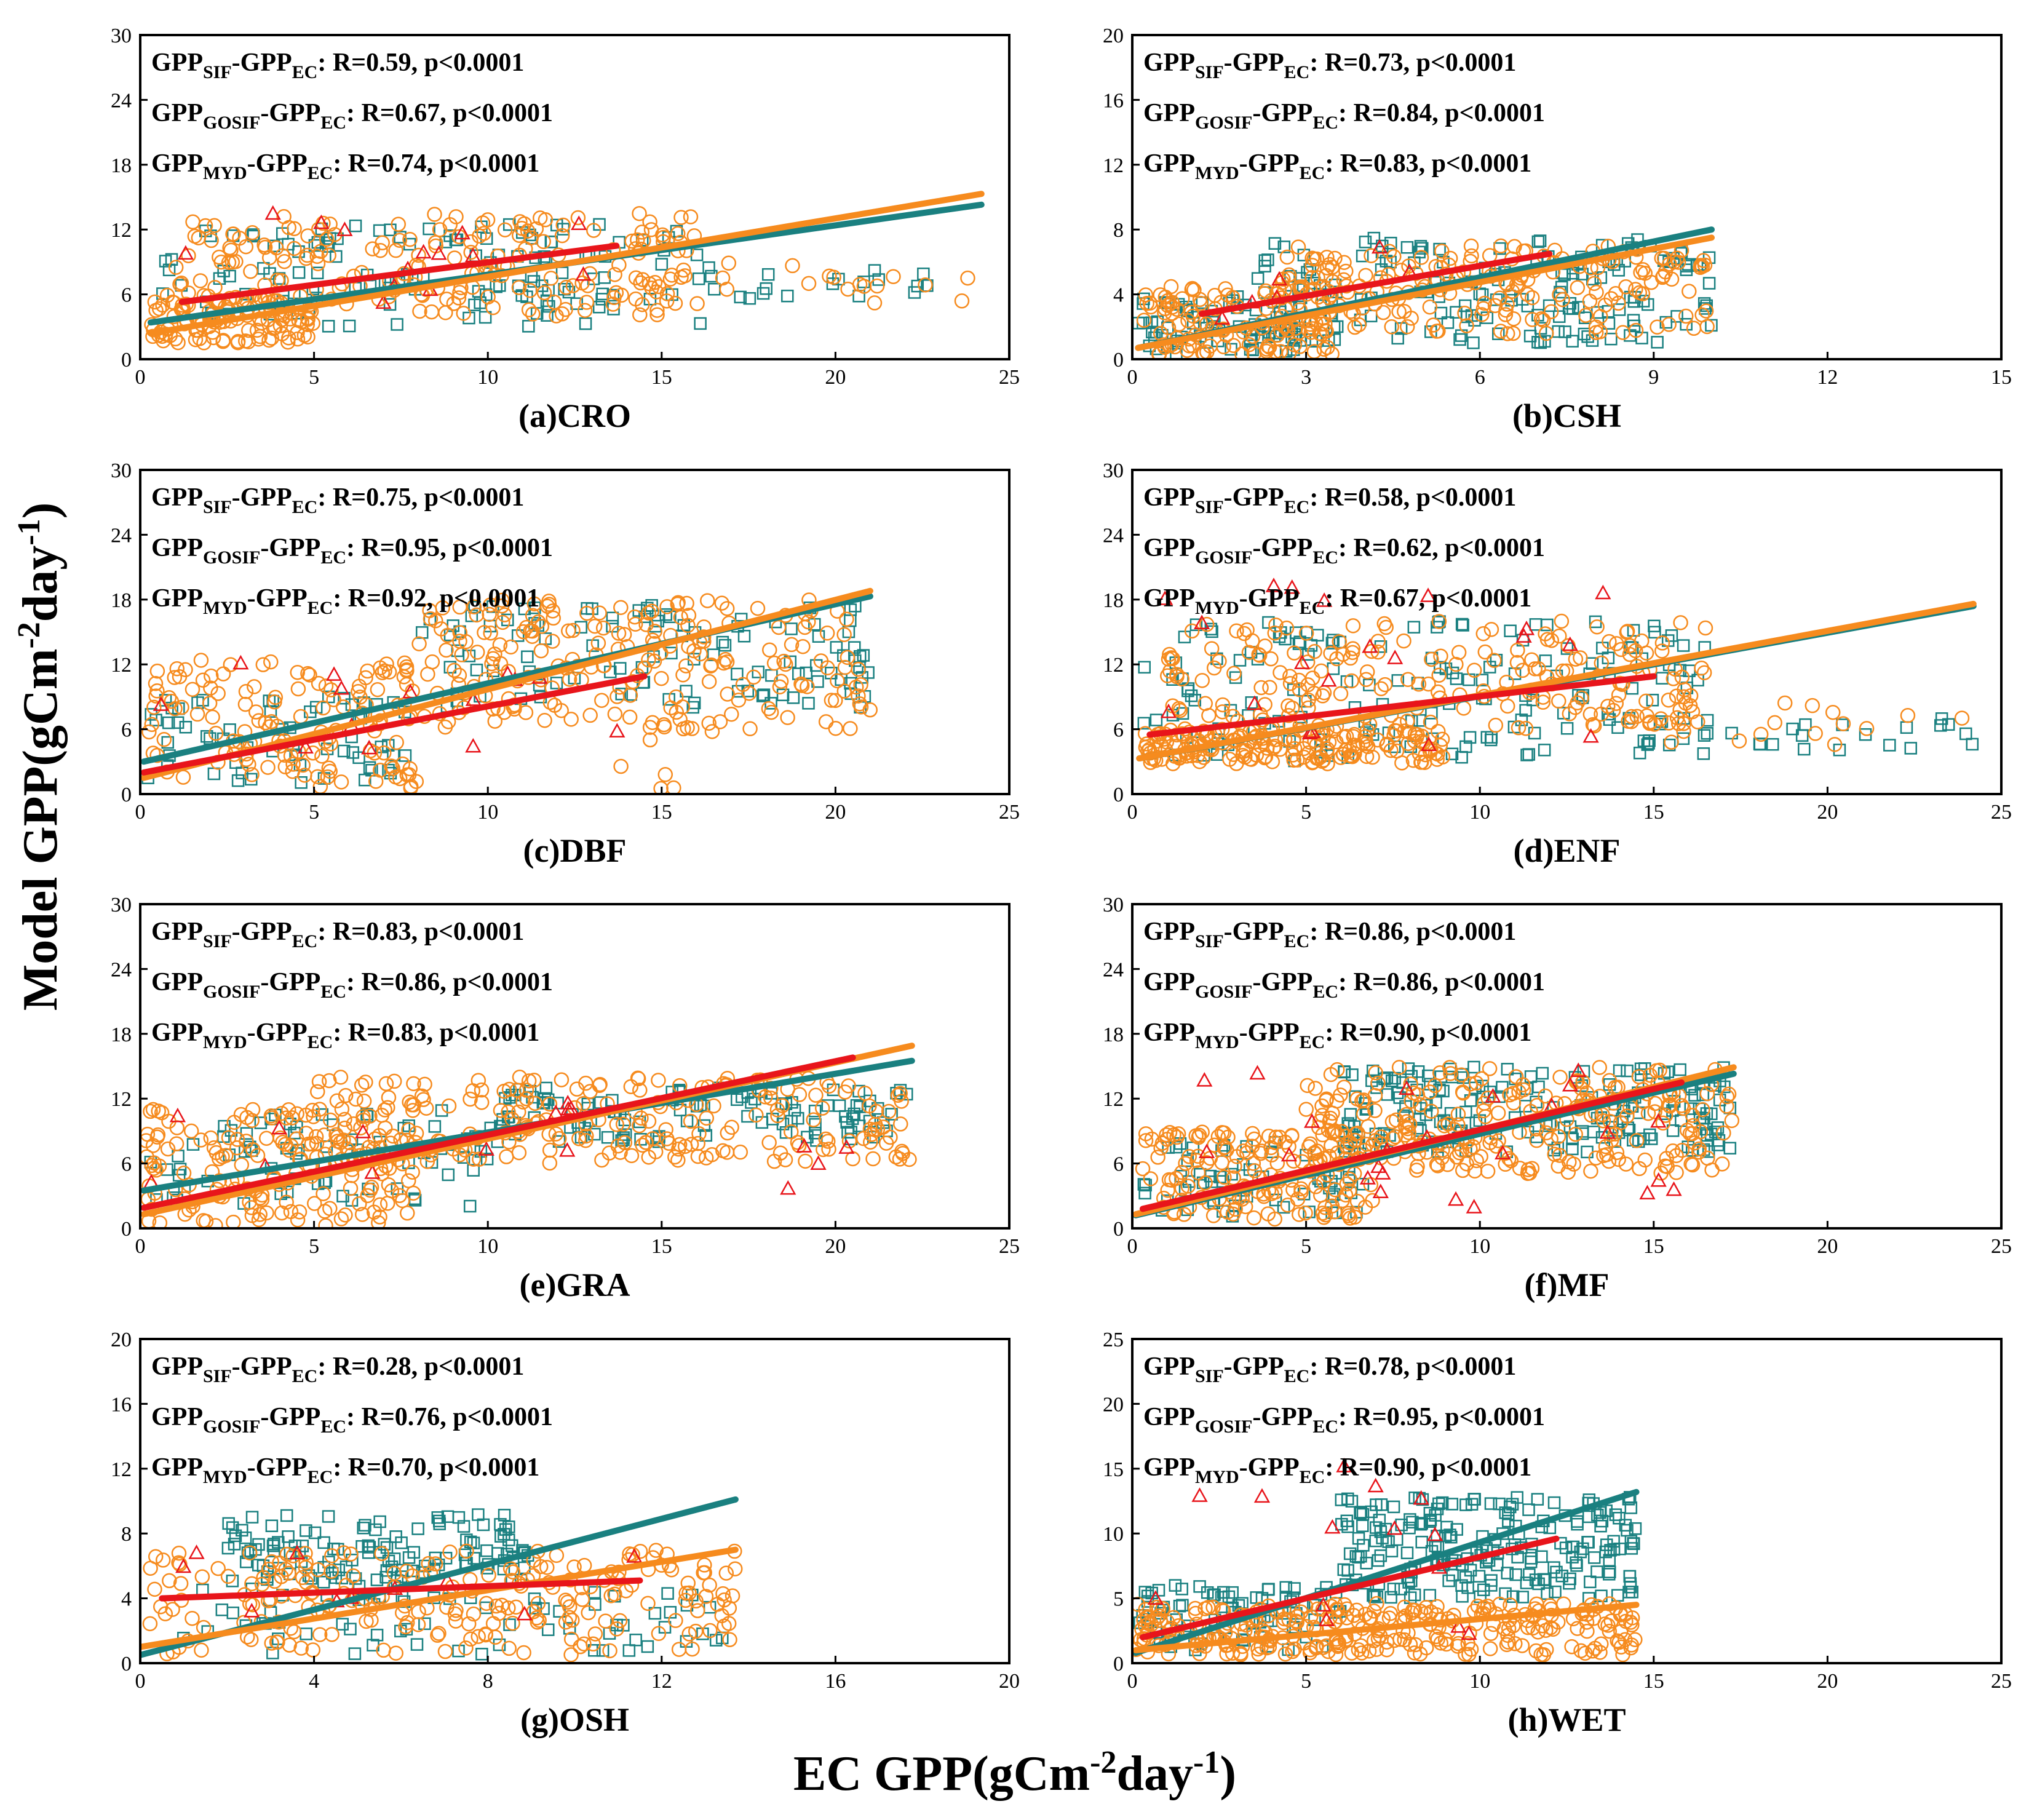 The image size is (2029, 1820). I want to click on y-tick-label: 0, so click(126, 1230).